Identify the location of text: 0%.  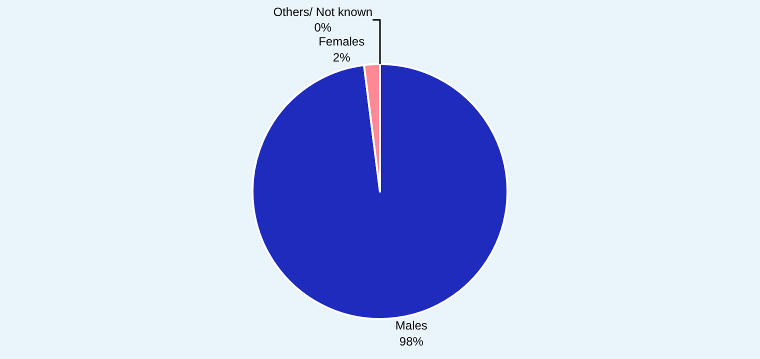
(323, 27).